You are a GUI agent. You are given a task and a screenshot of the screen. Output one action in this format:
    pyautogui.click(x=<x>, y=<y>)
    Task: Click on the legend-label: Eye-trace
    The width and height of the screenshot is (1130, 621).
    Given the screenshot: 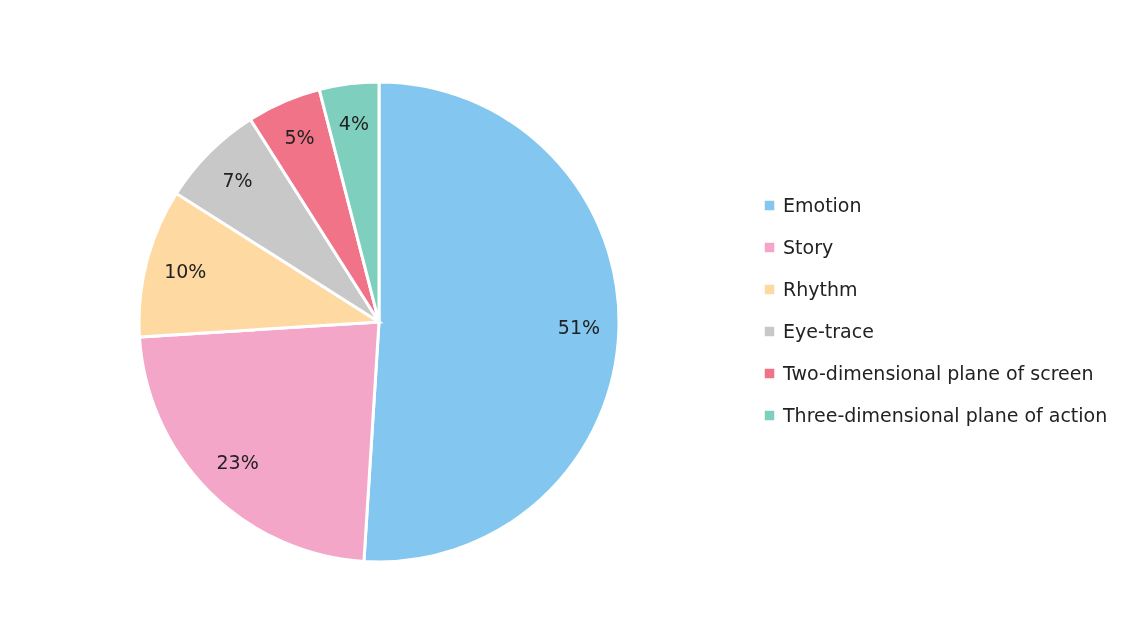 What is the action you would take?
    pyautogui.click(x=828, y=330)
    